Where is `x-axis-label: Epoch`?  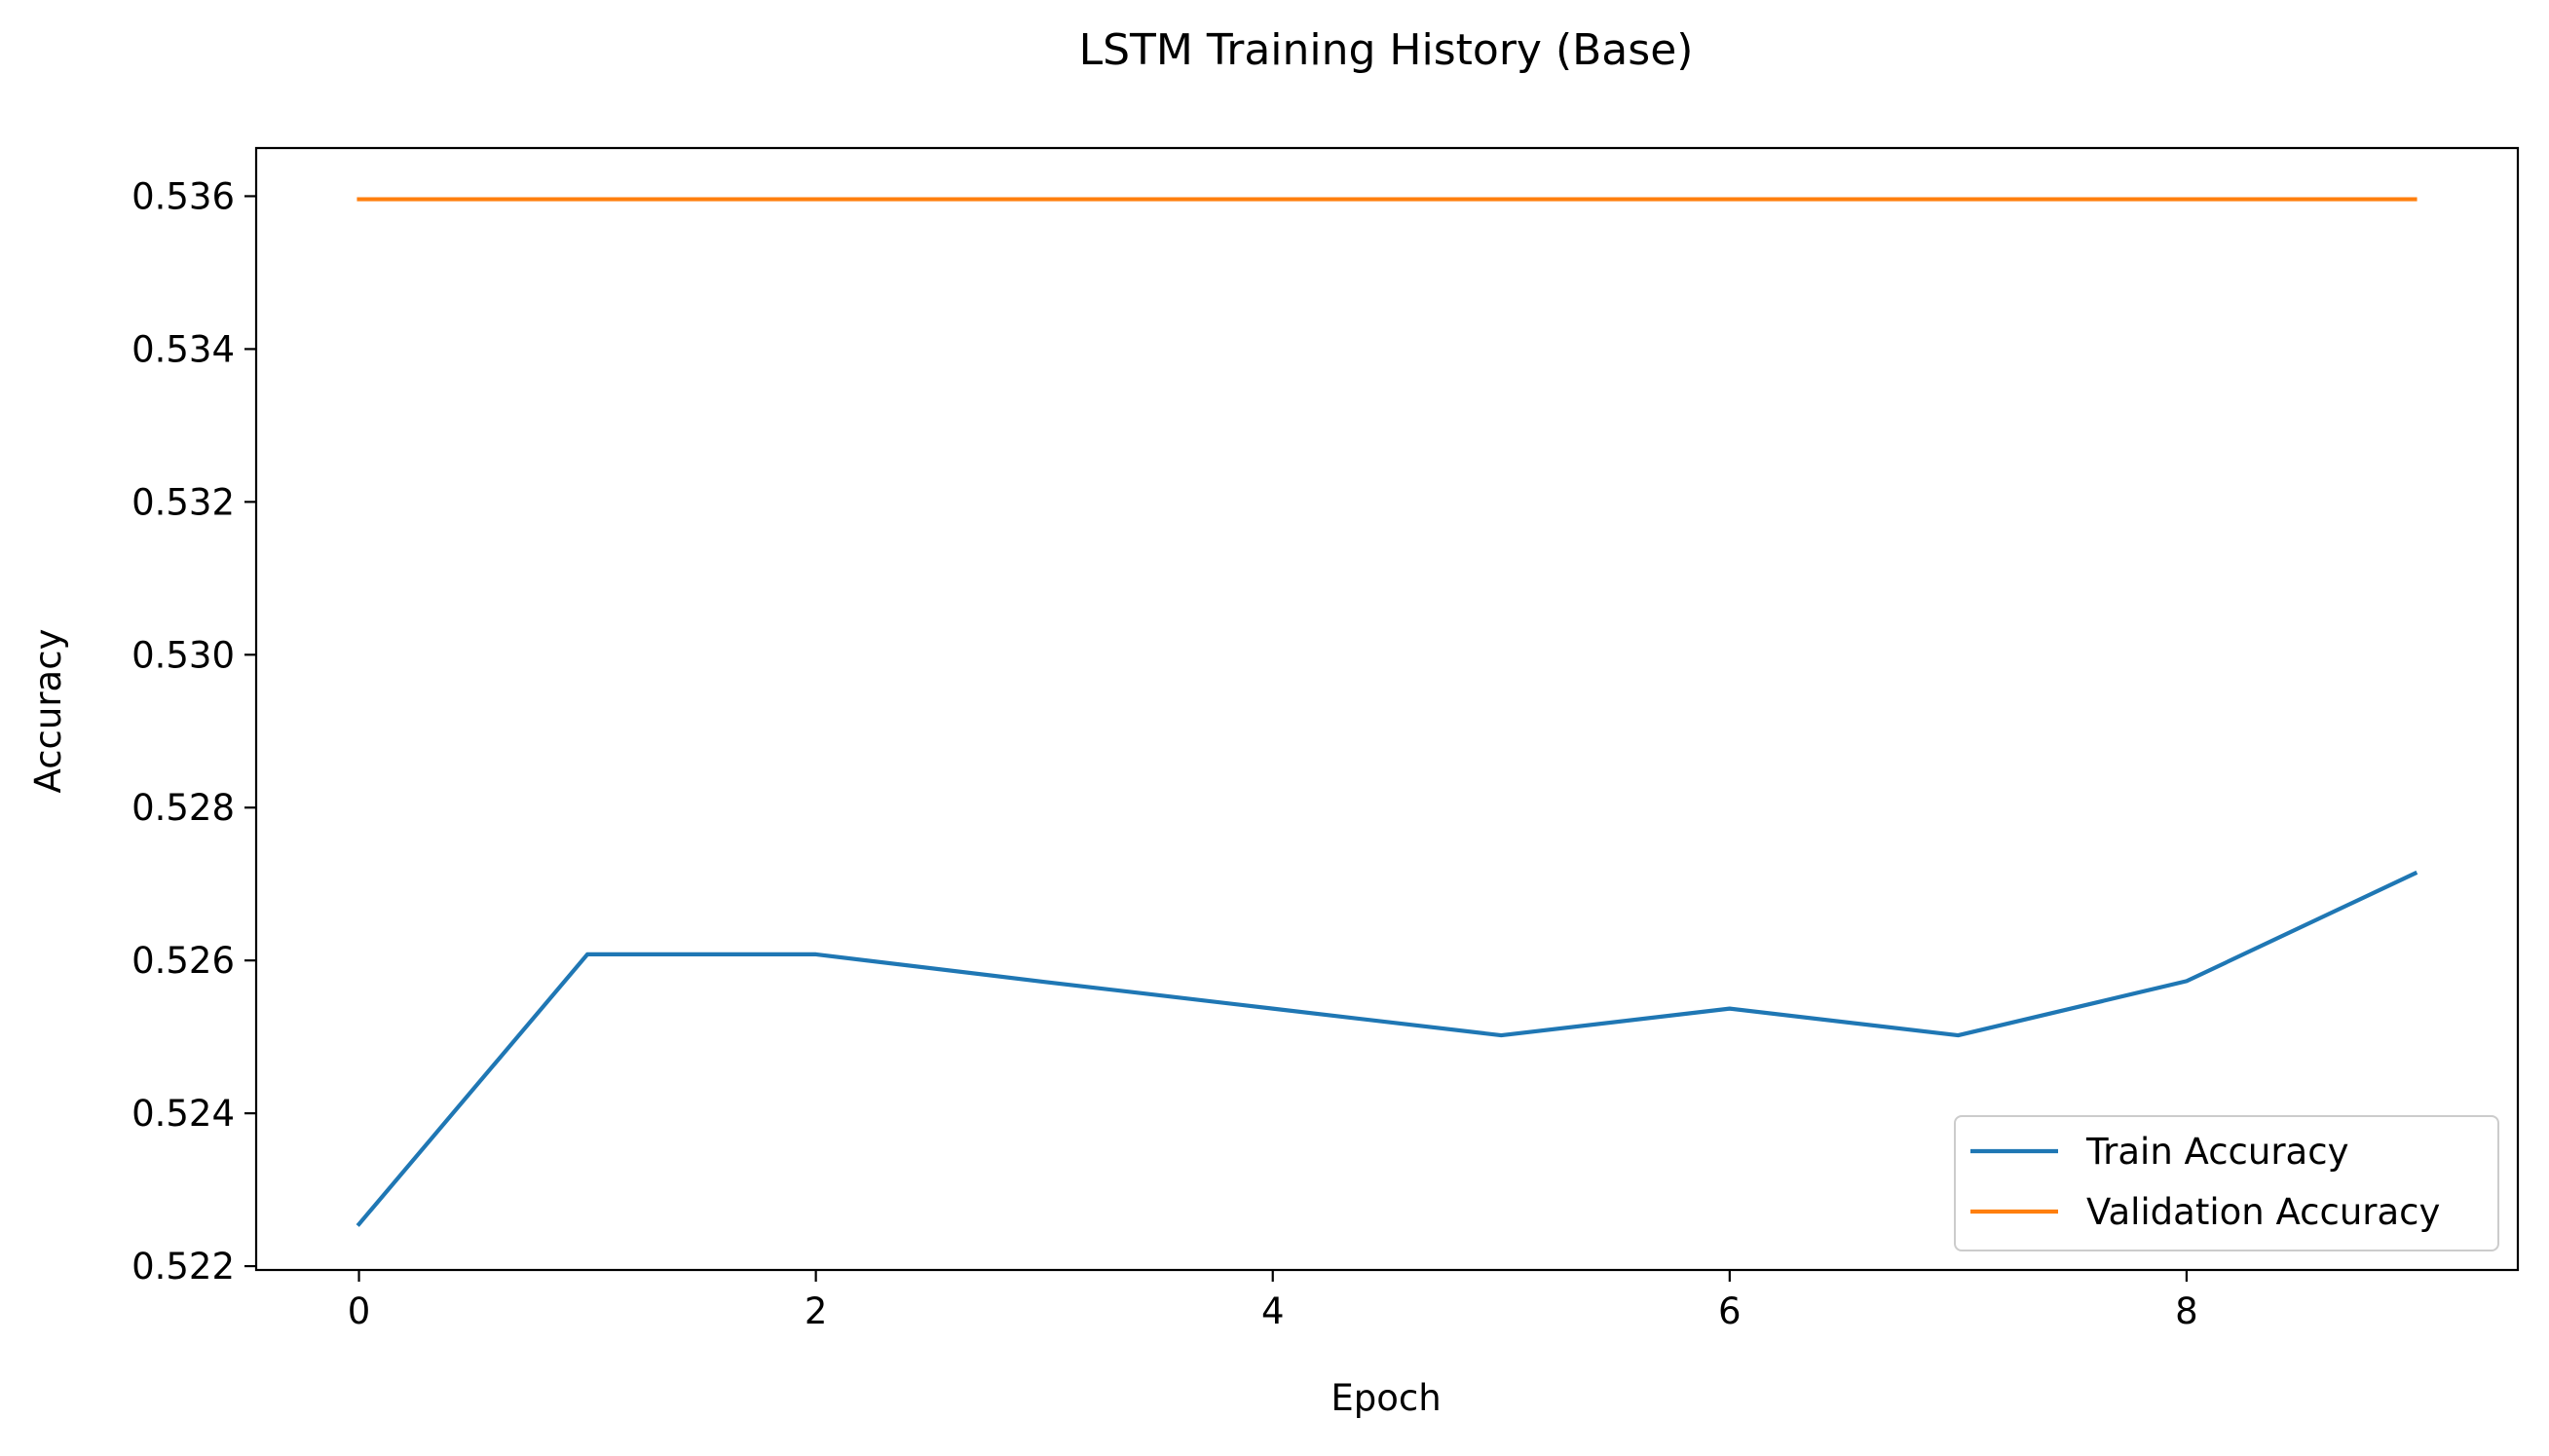
x-axis-label: Epoch is located at coordinates (1386, 1398).